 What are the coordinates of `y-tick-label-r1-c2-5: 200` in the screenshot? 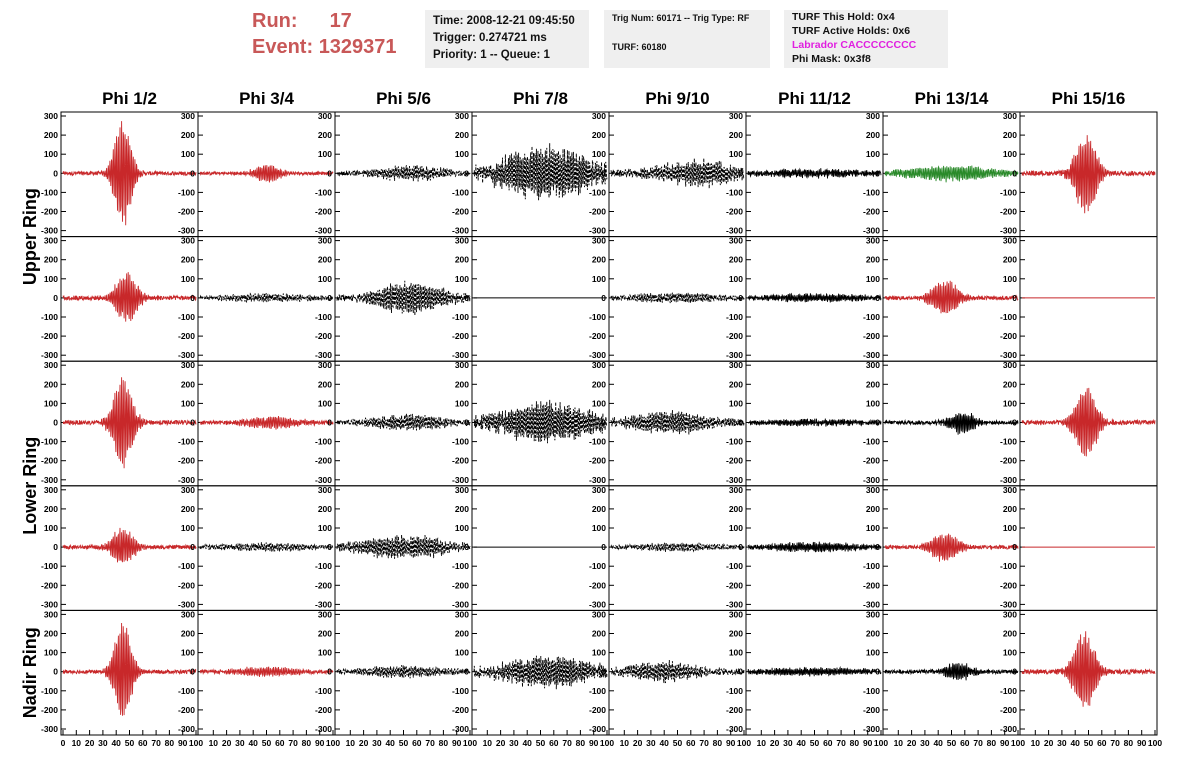 It's located at (325, 260).